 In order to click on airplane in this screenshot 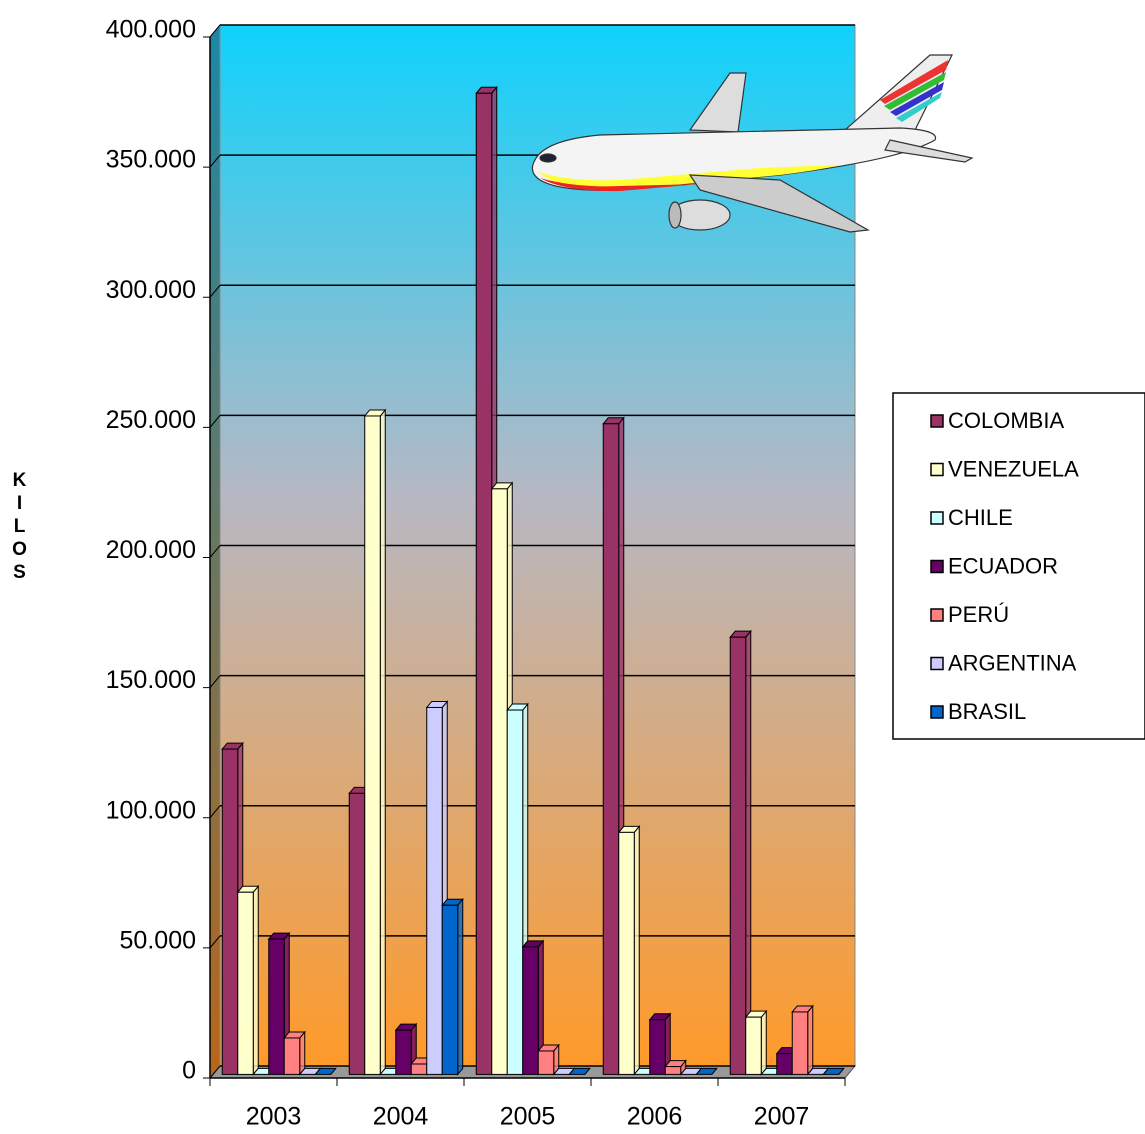, I will do `click(752, 143)`.